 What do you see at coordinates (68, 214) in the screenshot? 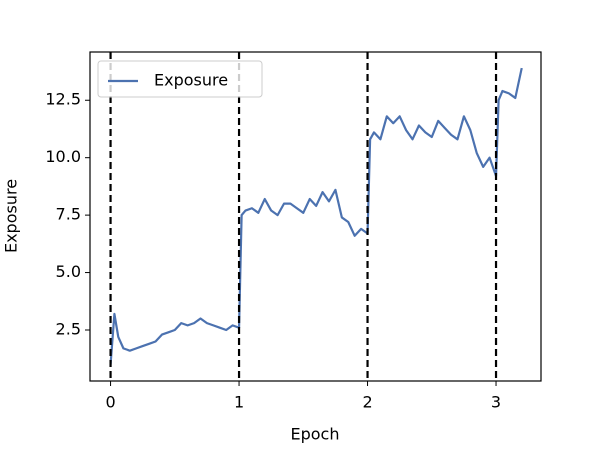
I see `y-tick-label: 7.5` at bounding box center [68, 214].